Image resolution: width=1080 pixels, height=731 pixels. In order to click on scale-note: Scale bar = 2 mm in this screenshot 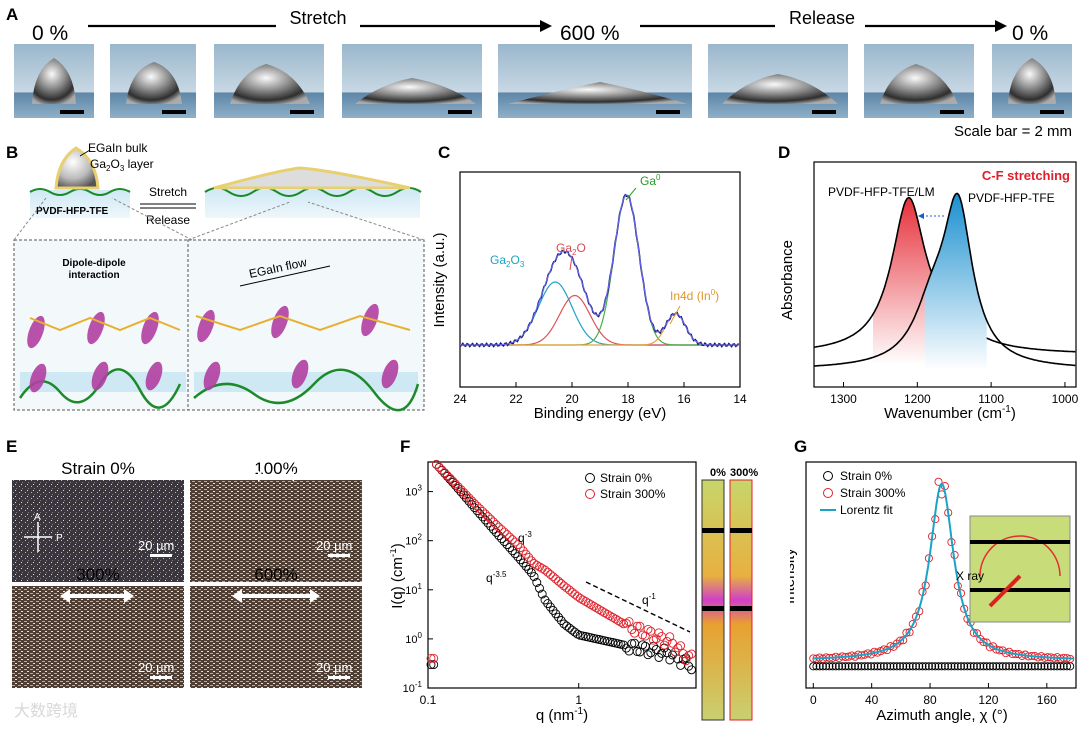, I will do `click(1013, 131)`.